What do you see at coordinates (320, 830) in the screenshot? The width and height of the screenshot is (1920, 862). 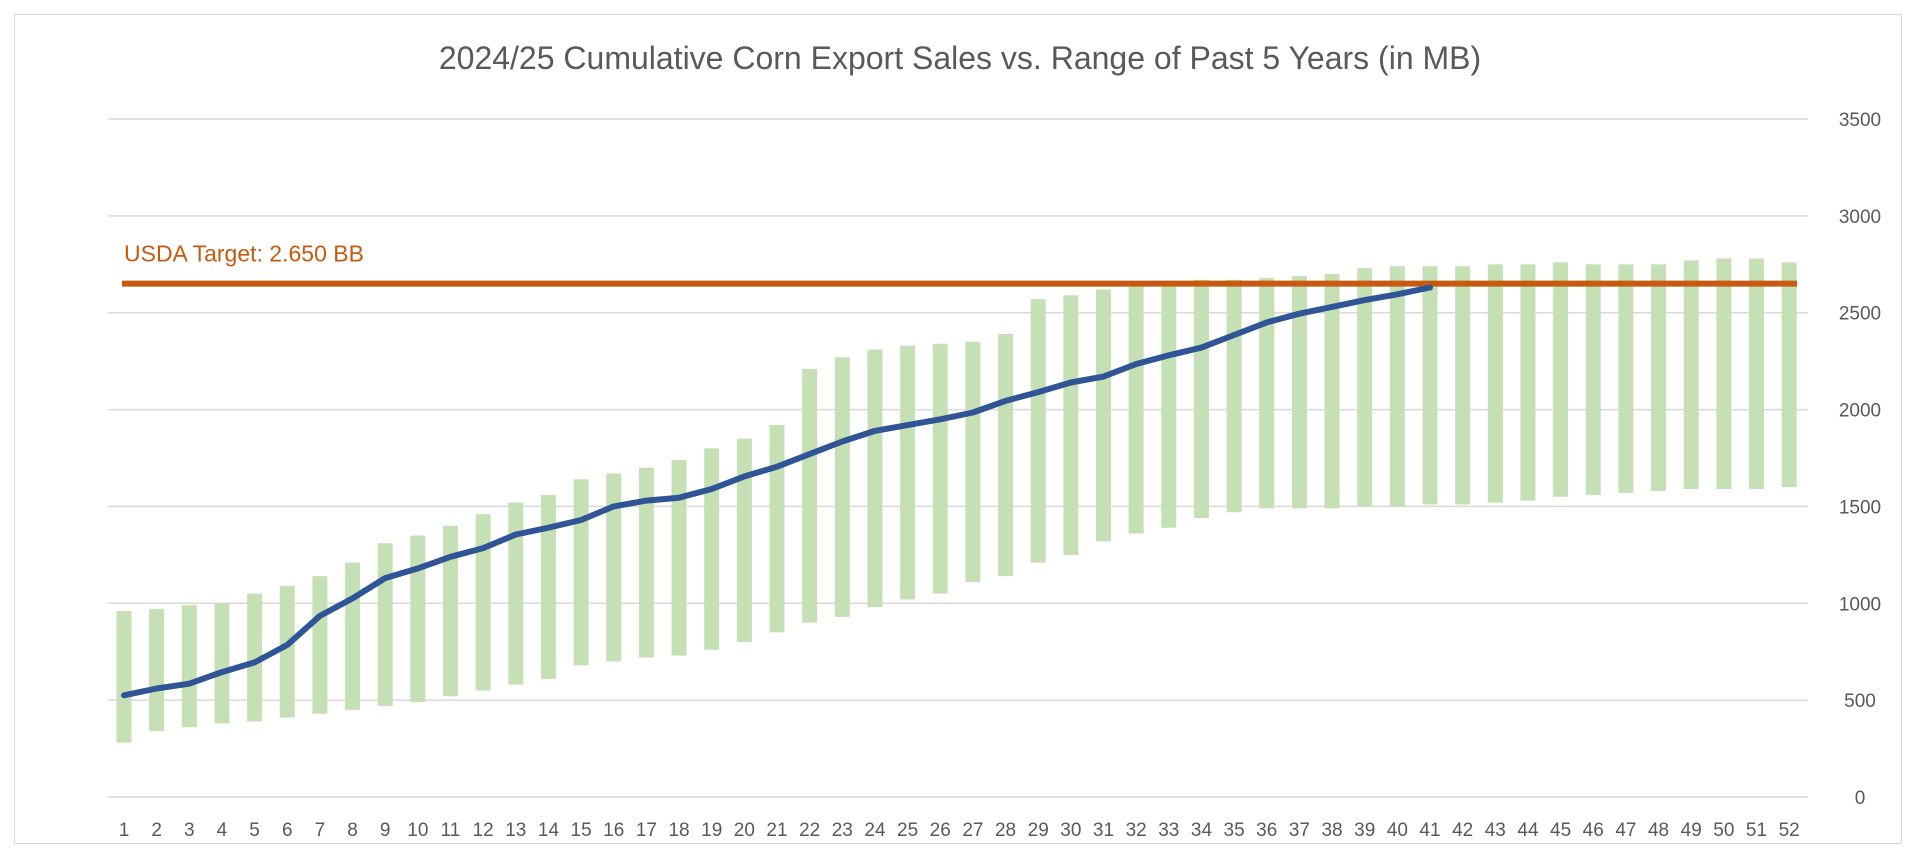 I see `x-tick-label: 7` at bounding box center [320, 830].